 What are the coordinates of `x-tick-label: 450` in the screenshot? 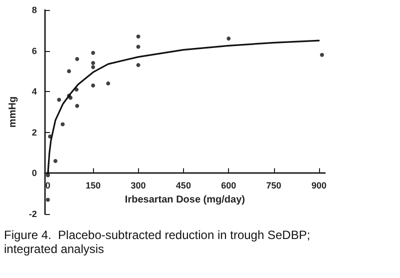 It's located at (183, 185).